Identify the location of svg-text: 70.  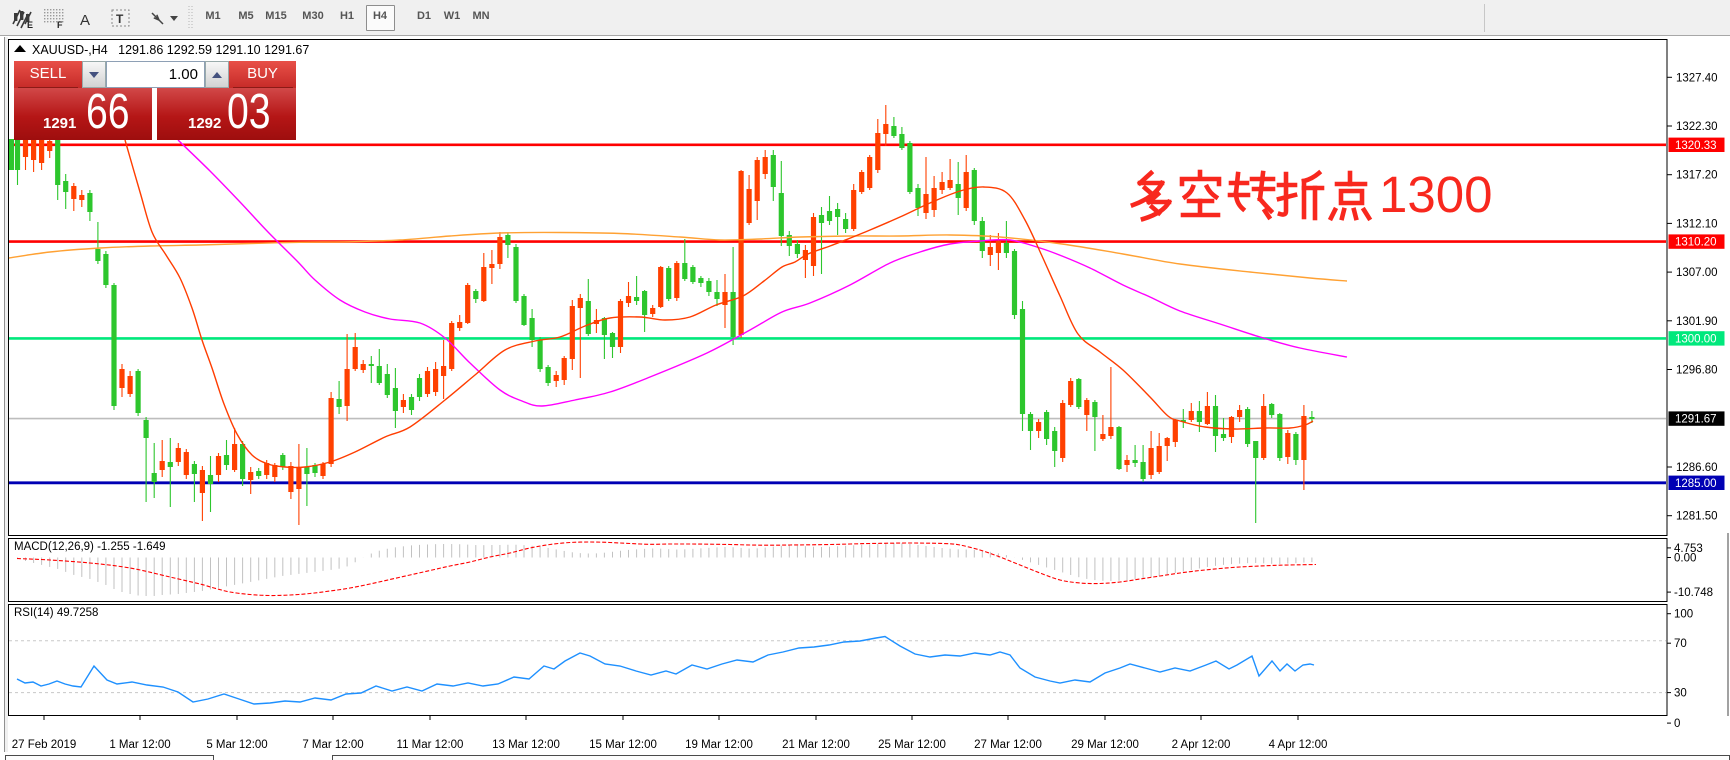
(1680, 644).